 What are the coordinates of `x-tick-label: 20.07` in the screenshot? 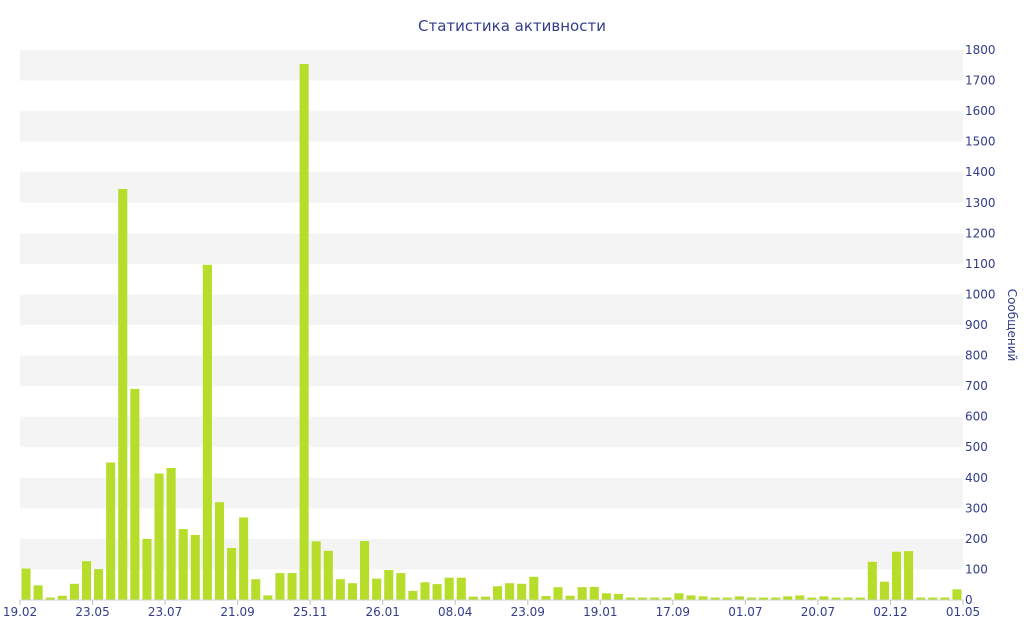 It's located at (818, 612).